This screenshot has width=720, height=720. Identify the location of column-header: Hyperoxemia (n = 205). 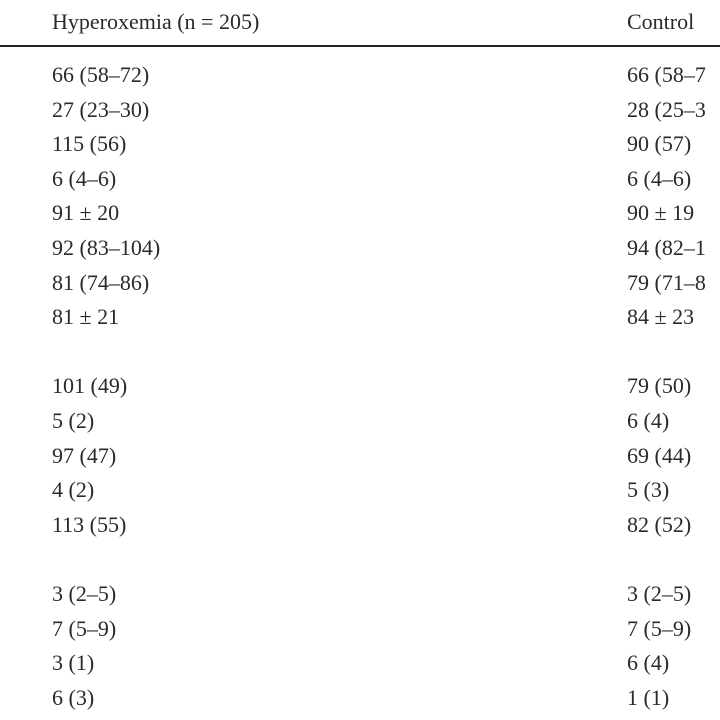
(156, 21).